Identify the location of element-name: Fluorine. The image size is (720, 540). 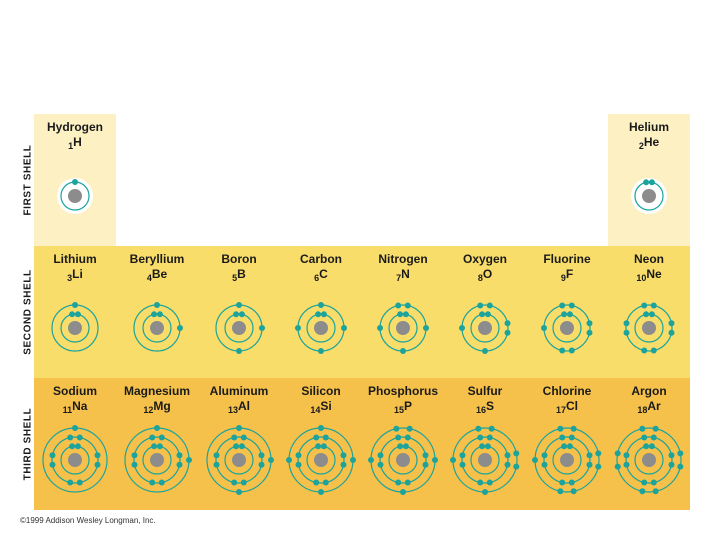
(567, 259).